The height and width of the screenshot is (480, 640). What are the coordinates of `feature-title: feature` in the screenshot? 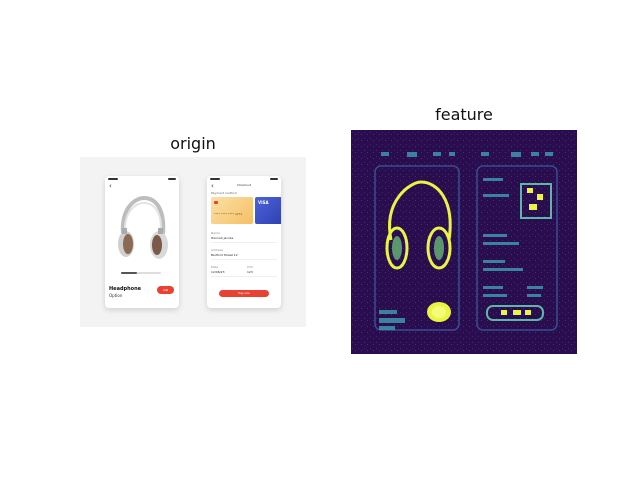 It's located at (464, 114).